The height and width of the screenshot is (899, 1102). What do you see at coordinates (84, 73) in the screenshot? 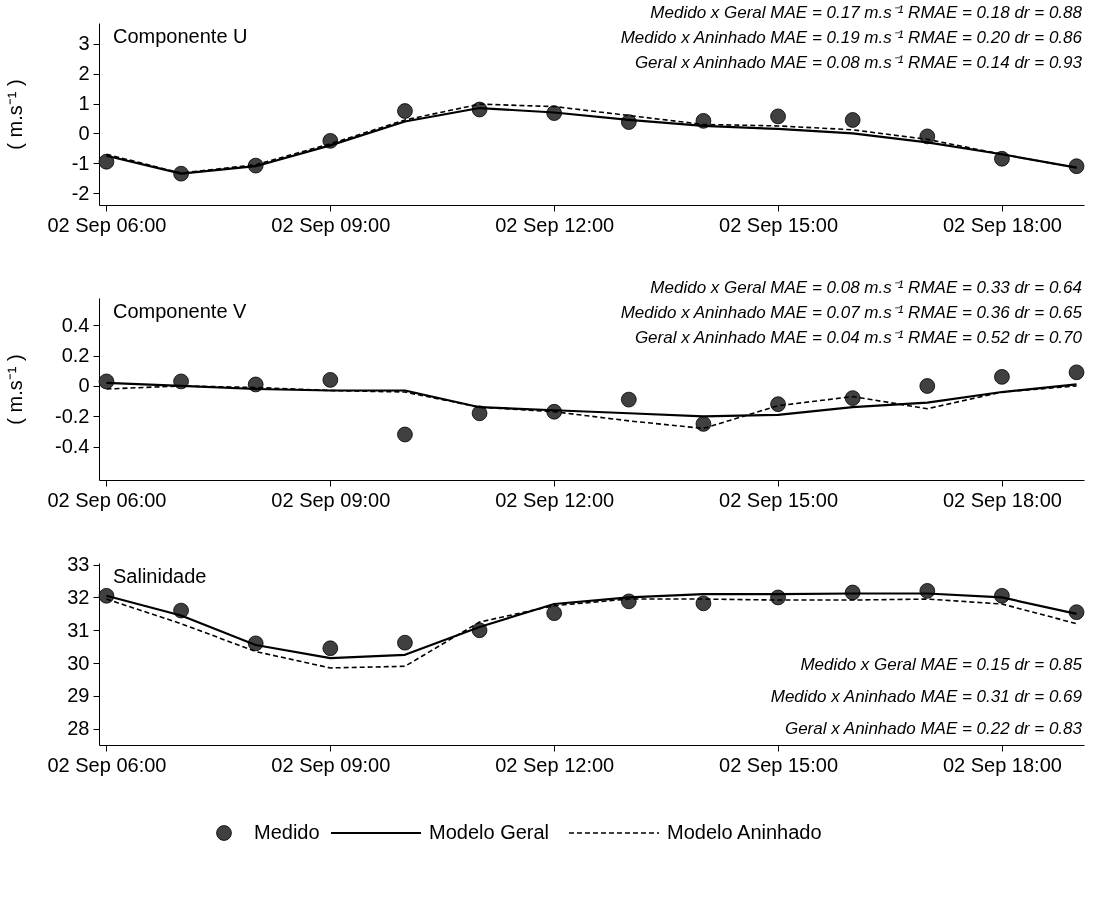
I see `y-tick-label: 2` at bounding box center [84, 73].